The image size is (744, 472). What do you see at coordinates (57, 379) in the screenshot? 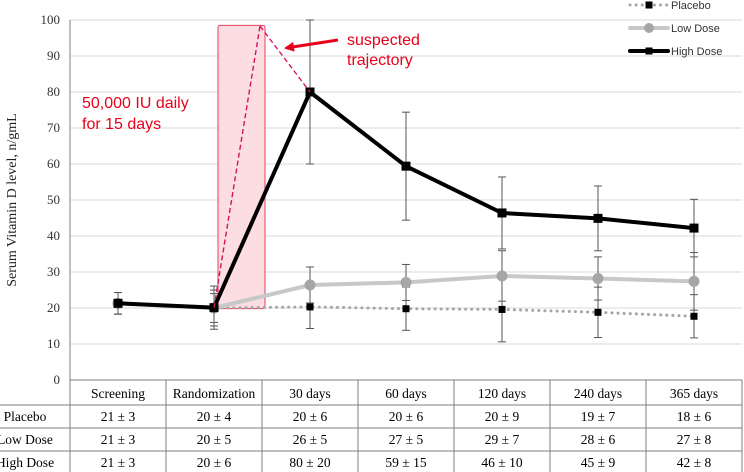
I see `y-tick-label: 0` at bounding box center [57, 379].